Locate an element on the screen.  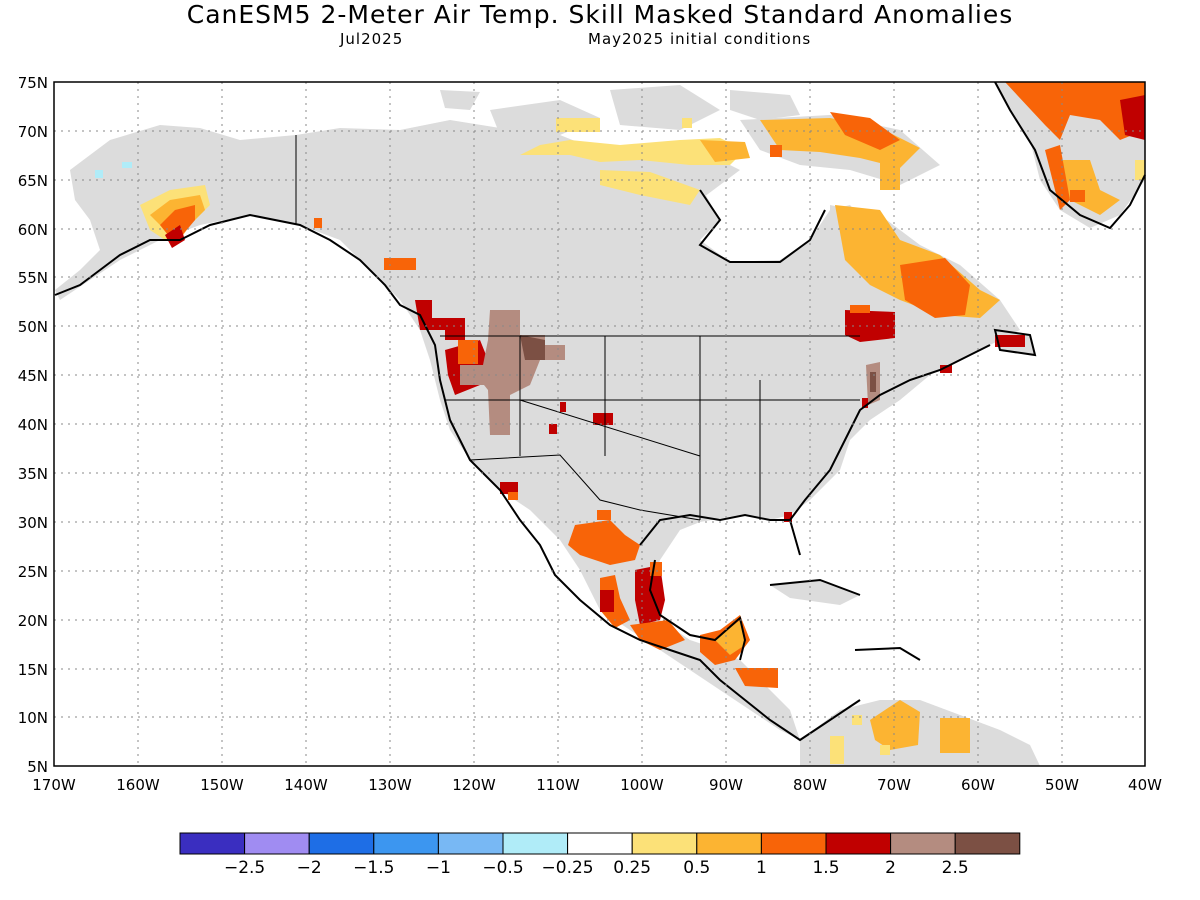
valid-month-label: Jul2025 is located at coordinates (372, 39).